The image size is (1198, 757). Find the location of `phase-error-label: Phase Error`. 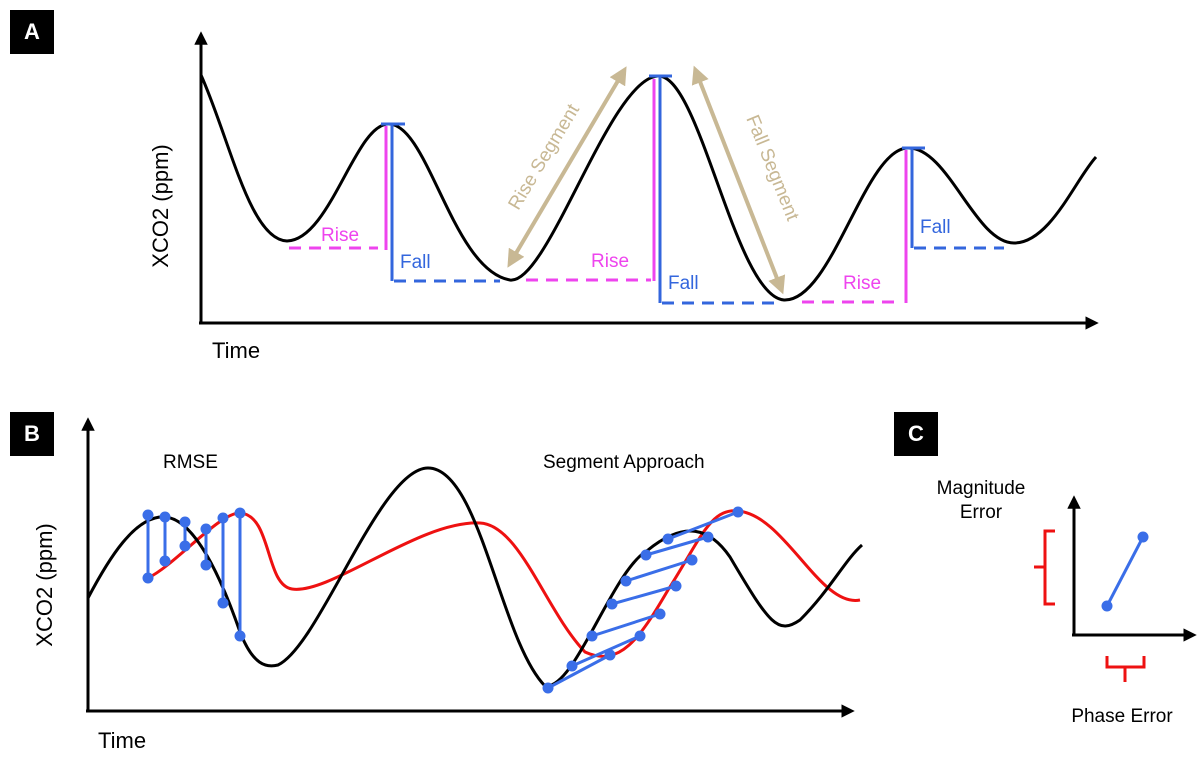

phase-error-label: Phase Error is located at coordinates (1122, 716).